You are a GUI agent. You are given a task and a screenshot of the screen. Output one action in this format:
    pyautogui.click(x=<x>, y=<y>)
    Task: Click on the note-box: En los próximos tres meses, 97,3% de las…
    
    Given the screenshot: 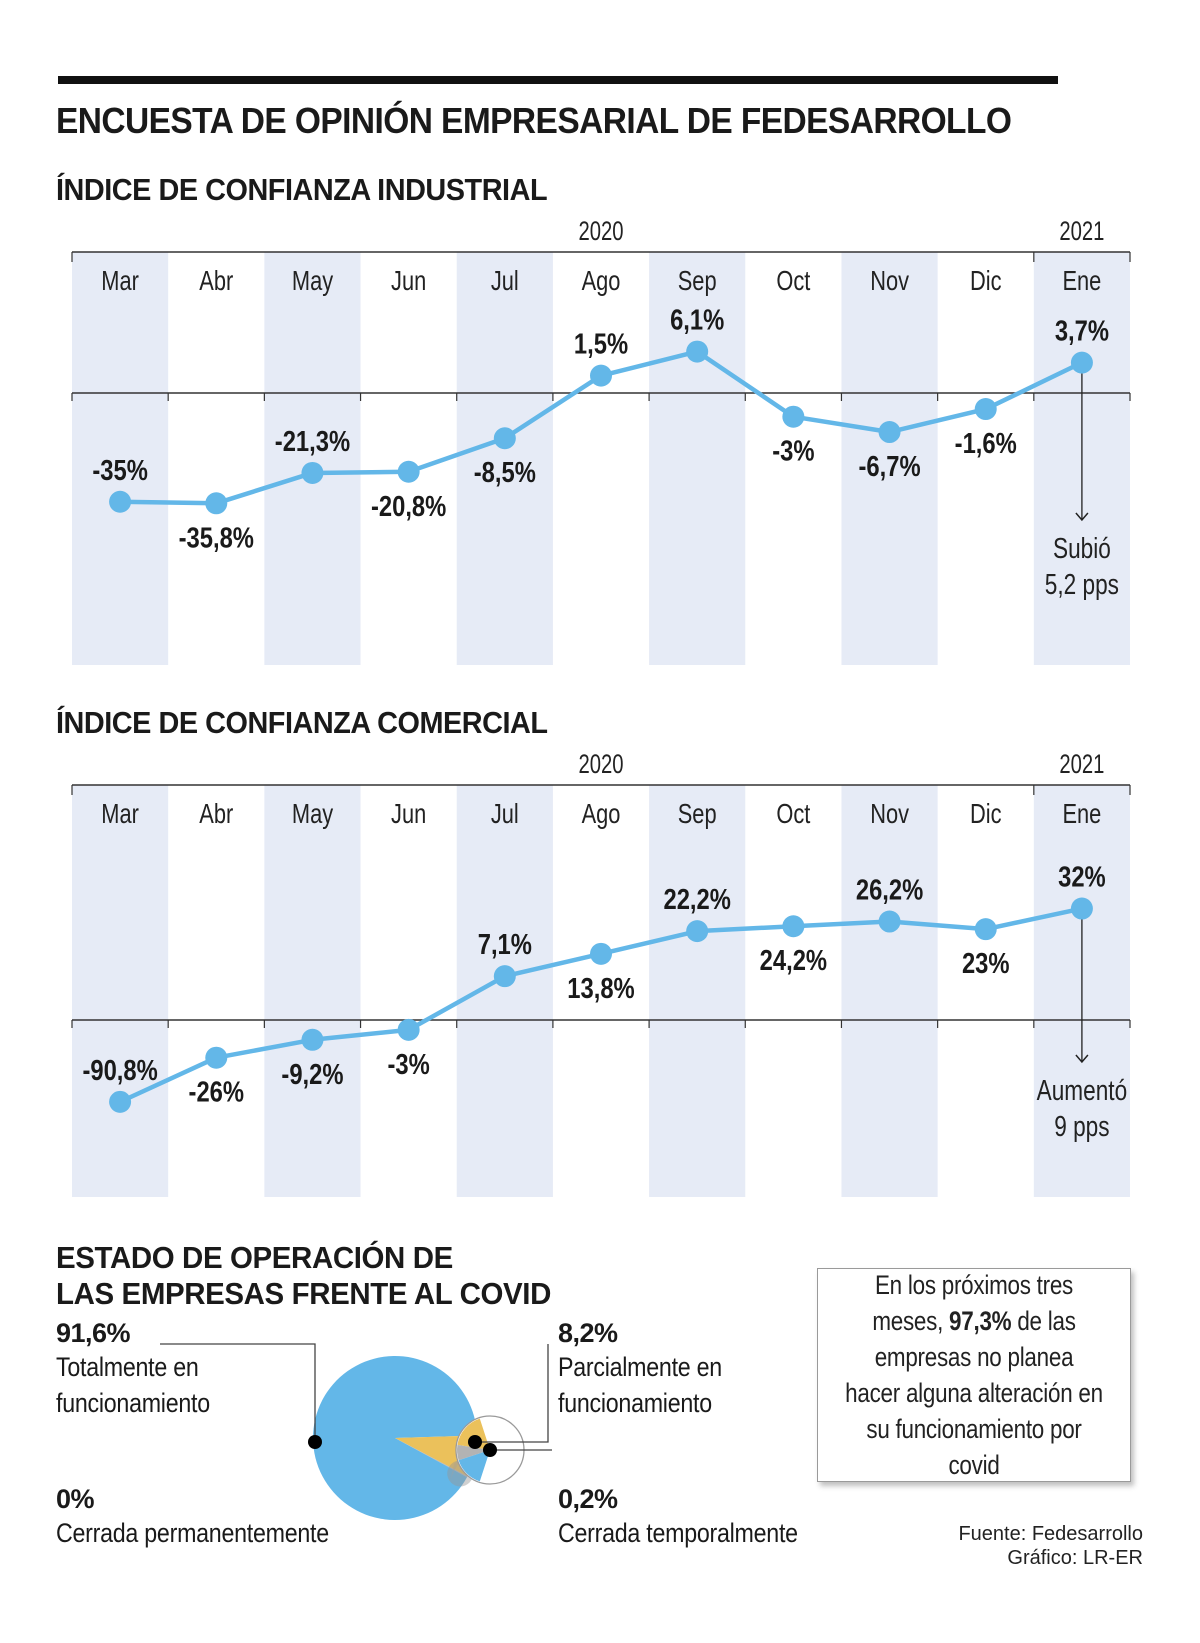 What is the action you would take?
    pyautogui.click(x=974, y=1375)
    